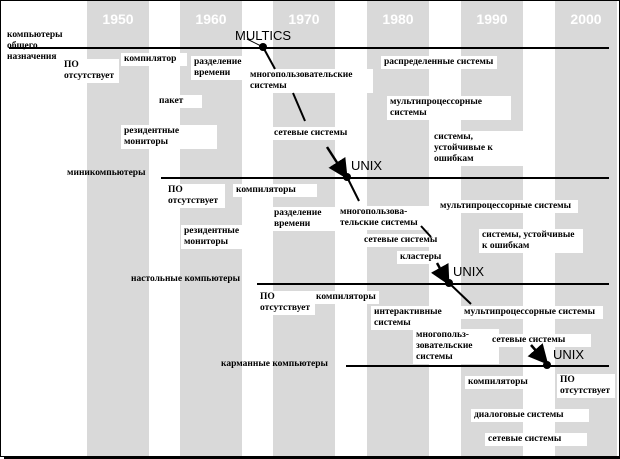 The height and width of the screenshot is (459, 620). Describe the element at coordinates (440, 274) in the screenshot. I see `migration-arrow-to-desktop` at that location.